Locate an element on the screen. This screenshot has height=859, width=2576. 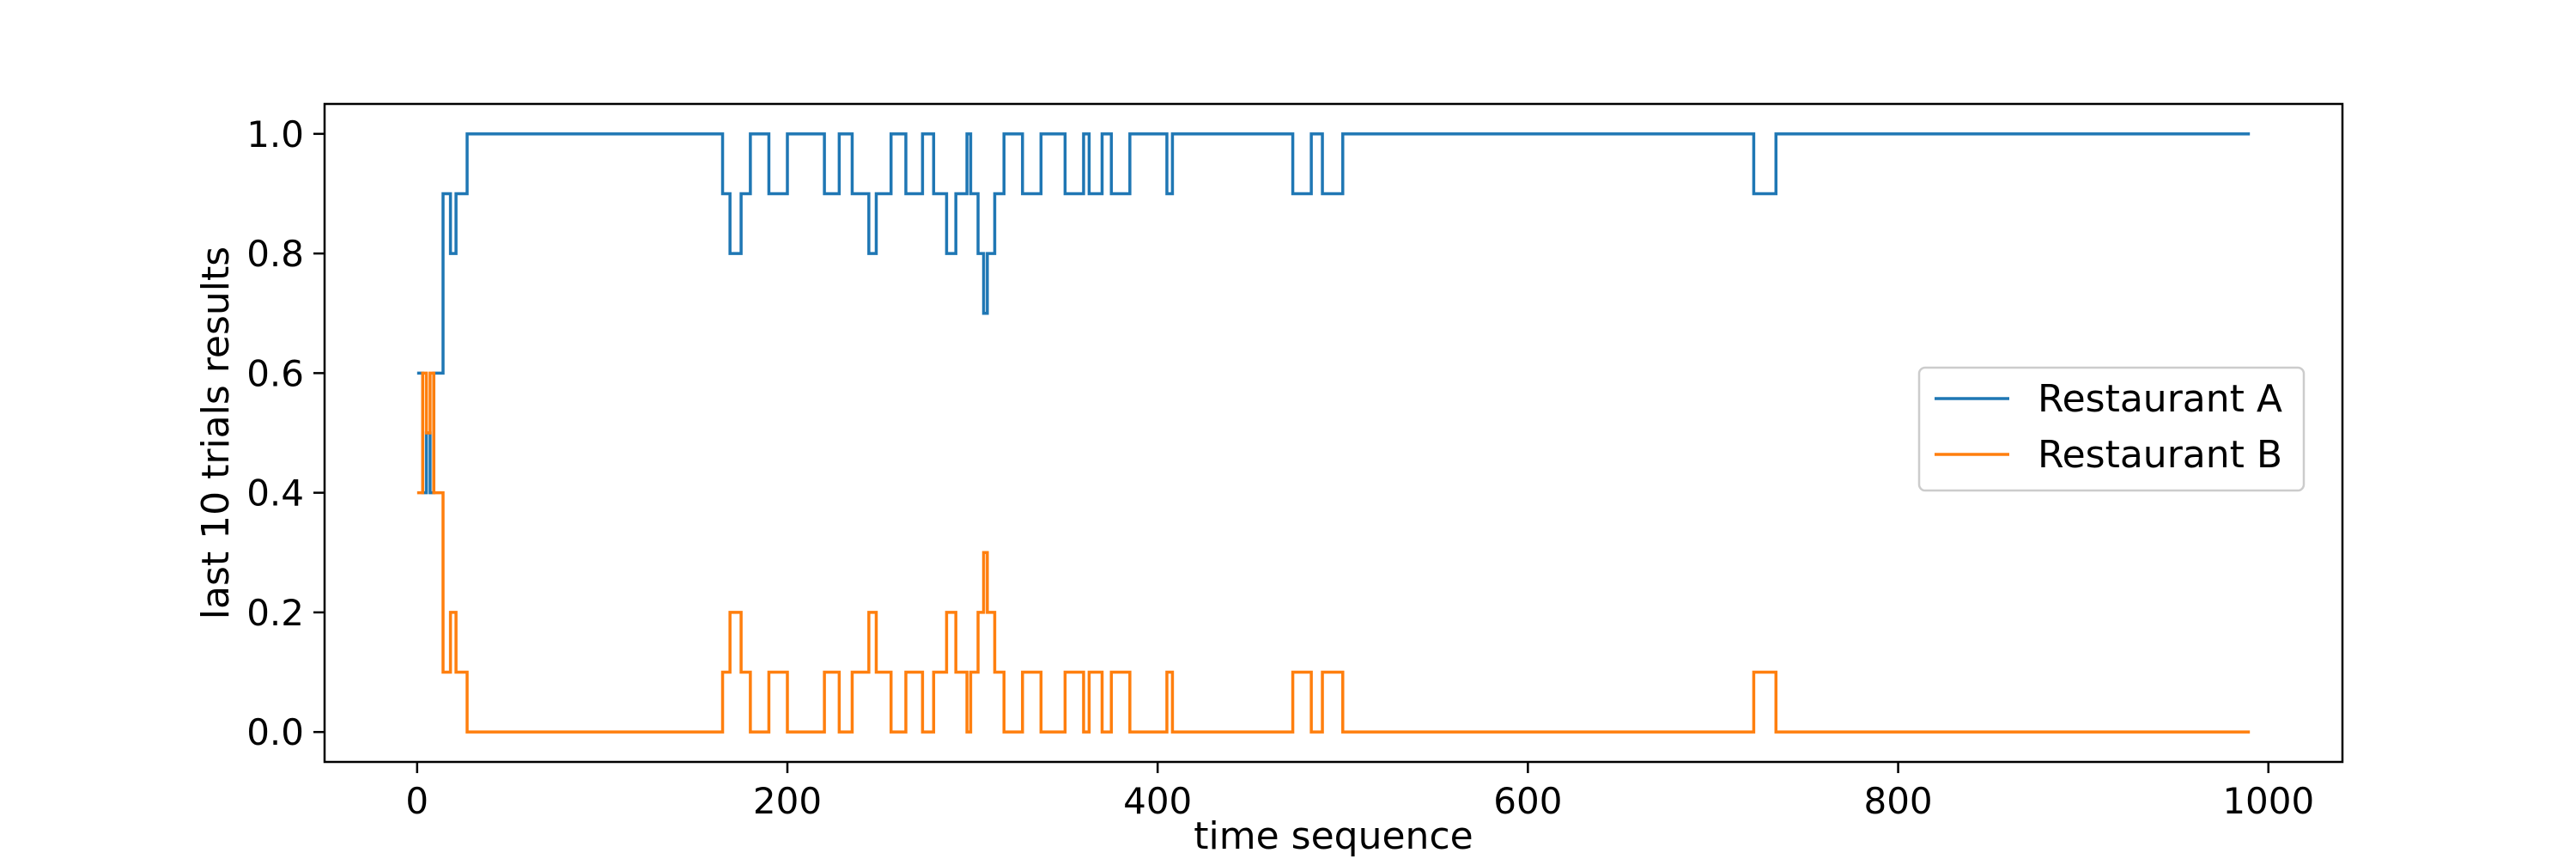
legend: Restaurant A Restaurant B is located at coordinates (2112, 429).